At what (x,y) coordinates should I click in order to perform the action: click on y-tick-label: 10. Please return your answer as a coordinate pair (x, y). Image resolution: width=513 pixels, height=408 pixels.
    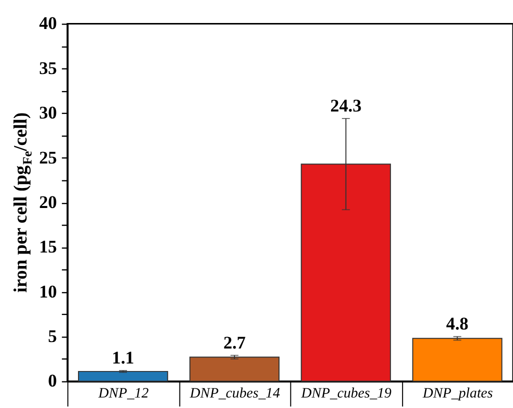
    Looking at the image, I should click on (48, 291).